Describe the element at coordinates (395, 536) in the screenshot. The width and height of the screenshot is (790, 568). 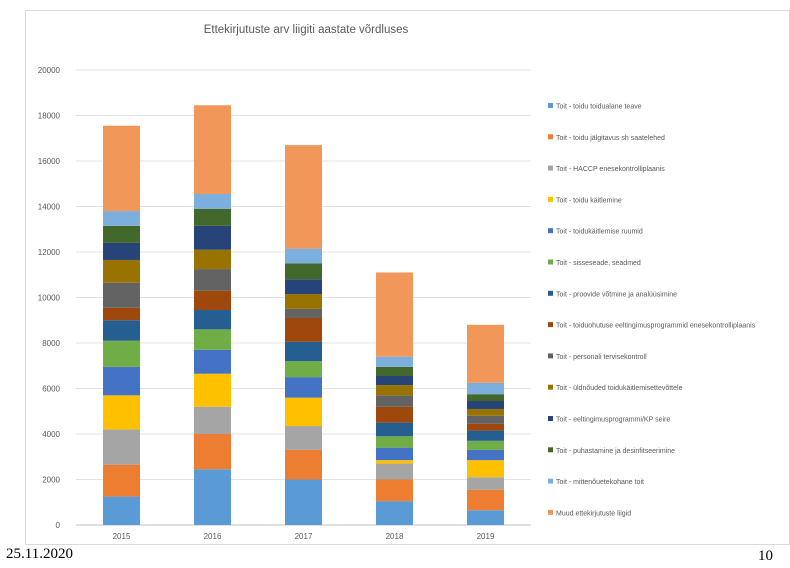
I see `x-tick-label: 2018` at that location.